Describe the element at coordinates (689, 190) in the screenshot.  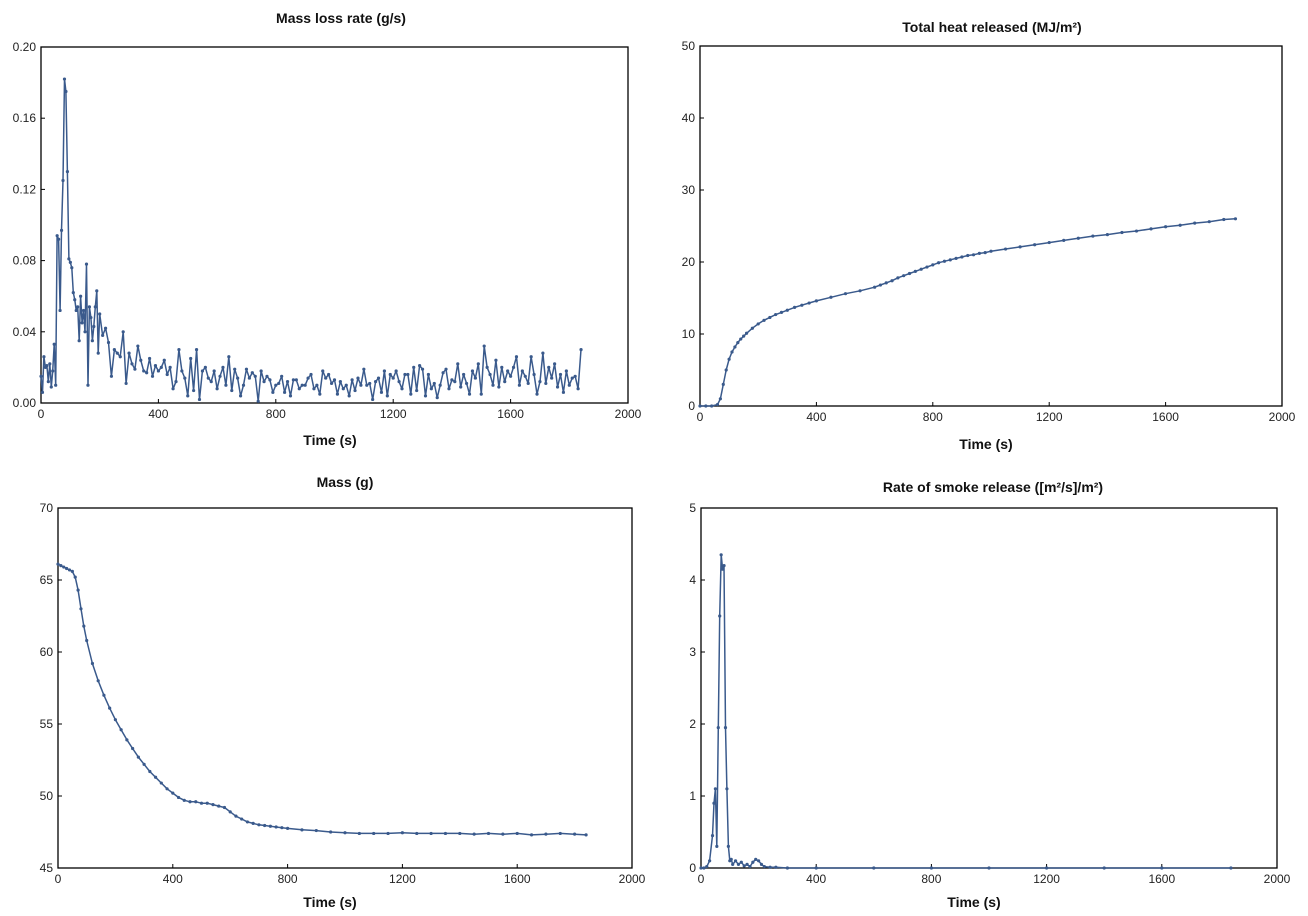
I see `y-tick-label: 30` at that location.